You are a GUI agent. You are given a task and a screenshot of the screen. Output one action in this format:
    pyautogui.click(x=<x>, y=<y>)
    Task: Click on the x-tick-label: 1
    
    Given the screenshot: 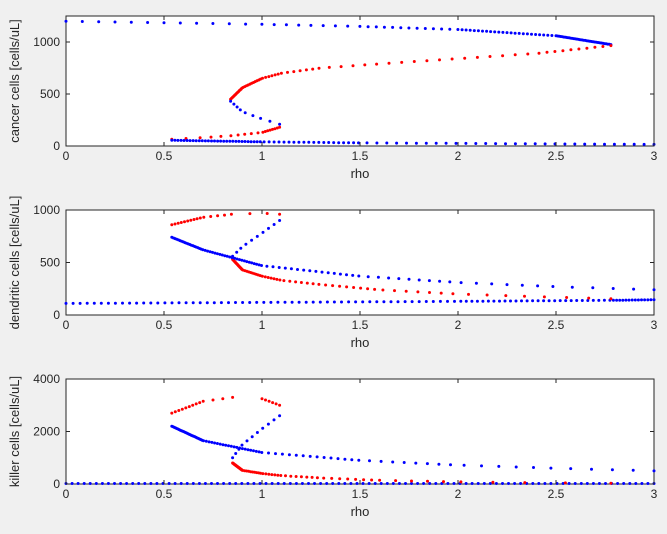 What is the action you would take?
    pyautogui.click(x=262, y=494)
    